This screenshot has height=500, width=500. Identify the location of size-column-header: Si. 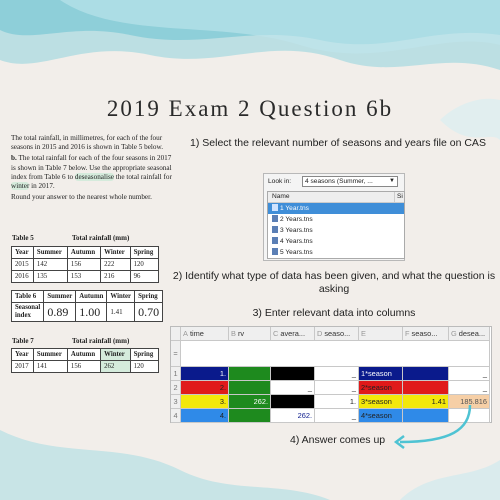
(398, 197).